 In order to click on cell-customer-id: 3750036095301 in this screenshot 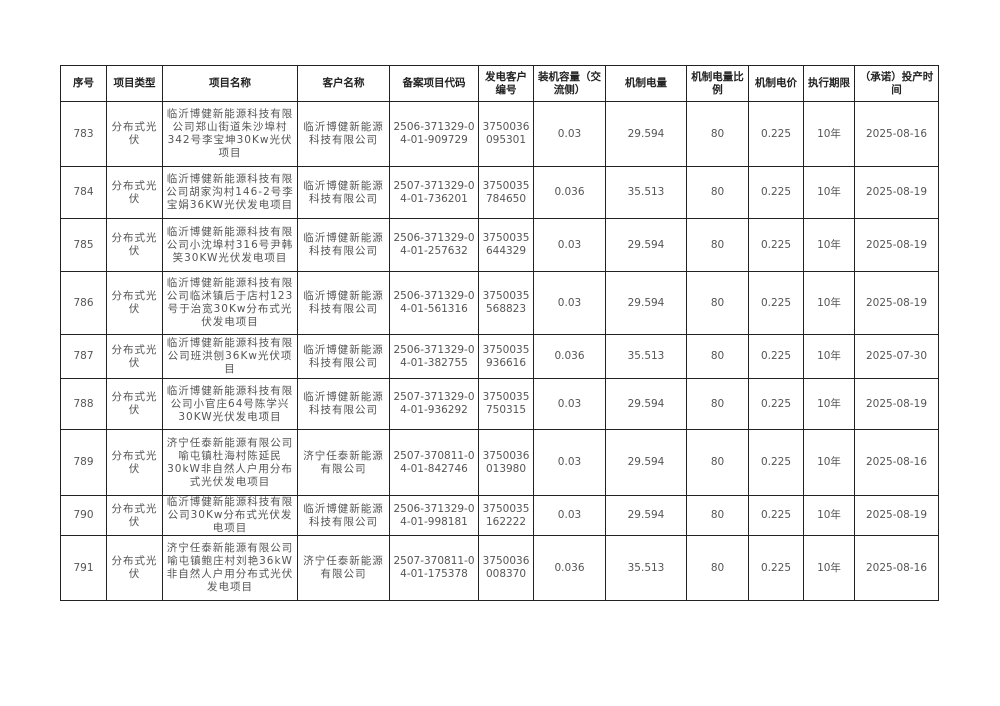, I will do `click(506, 134)`.